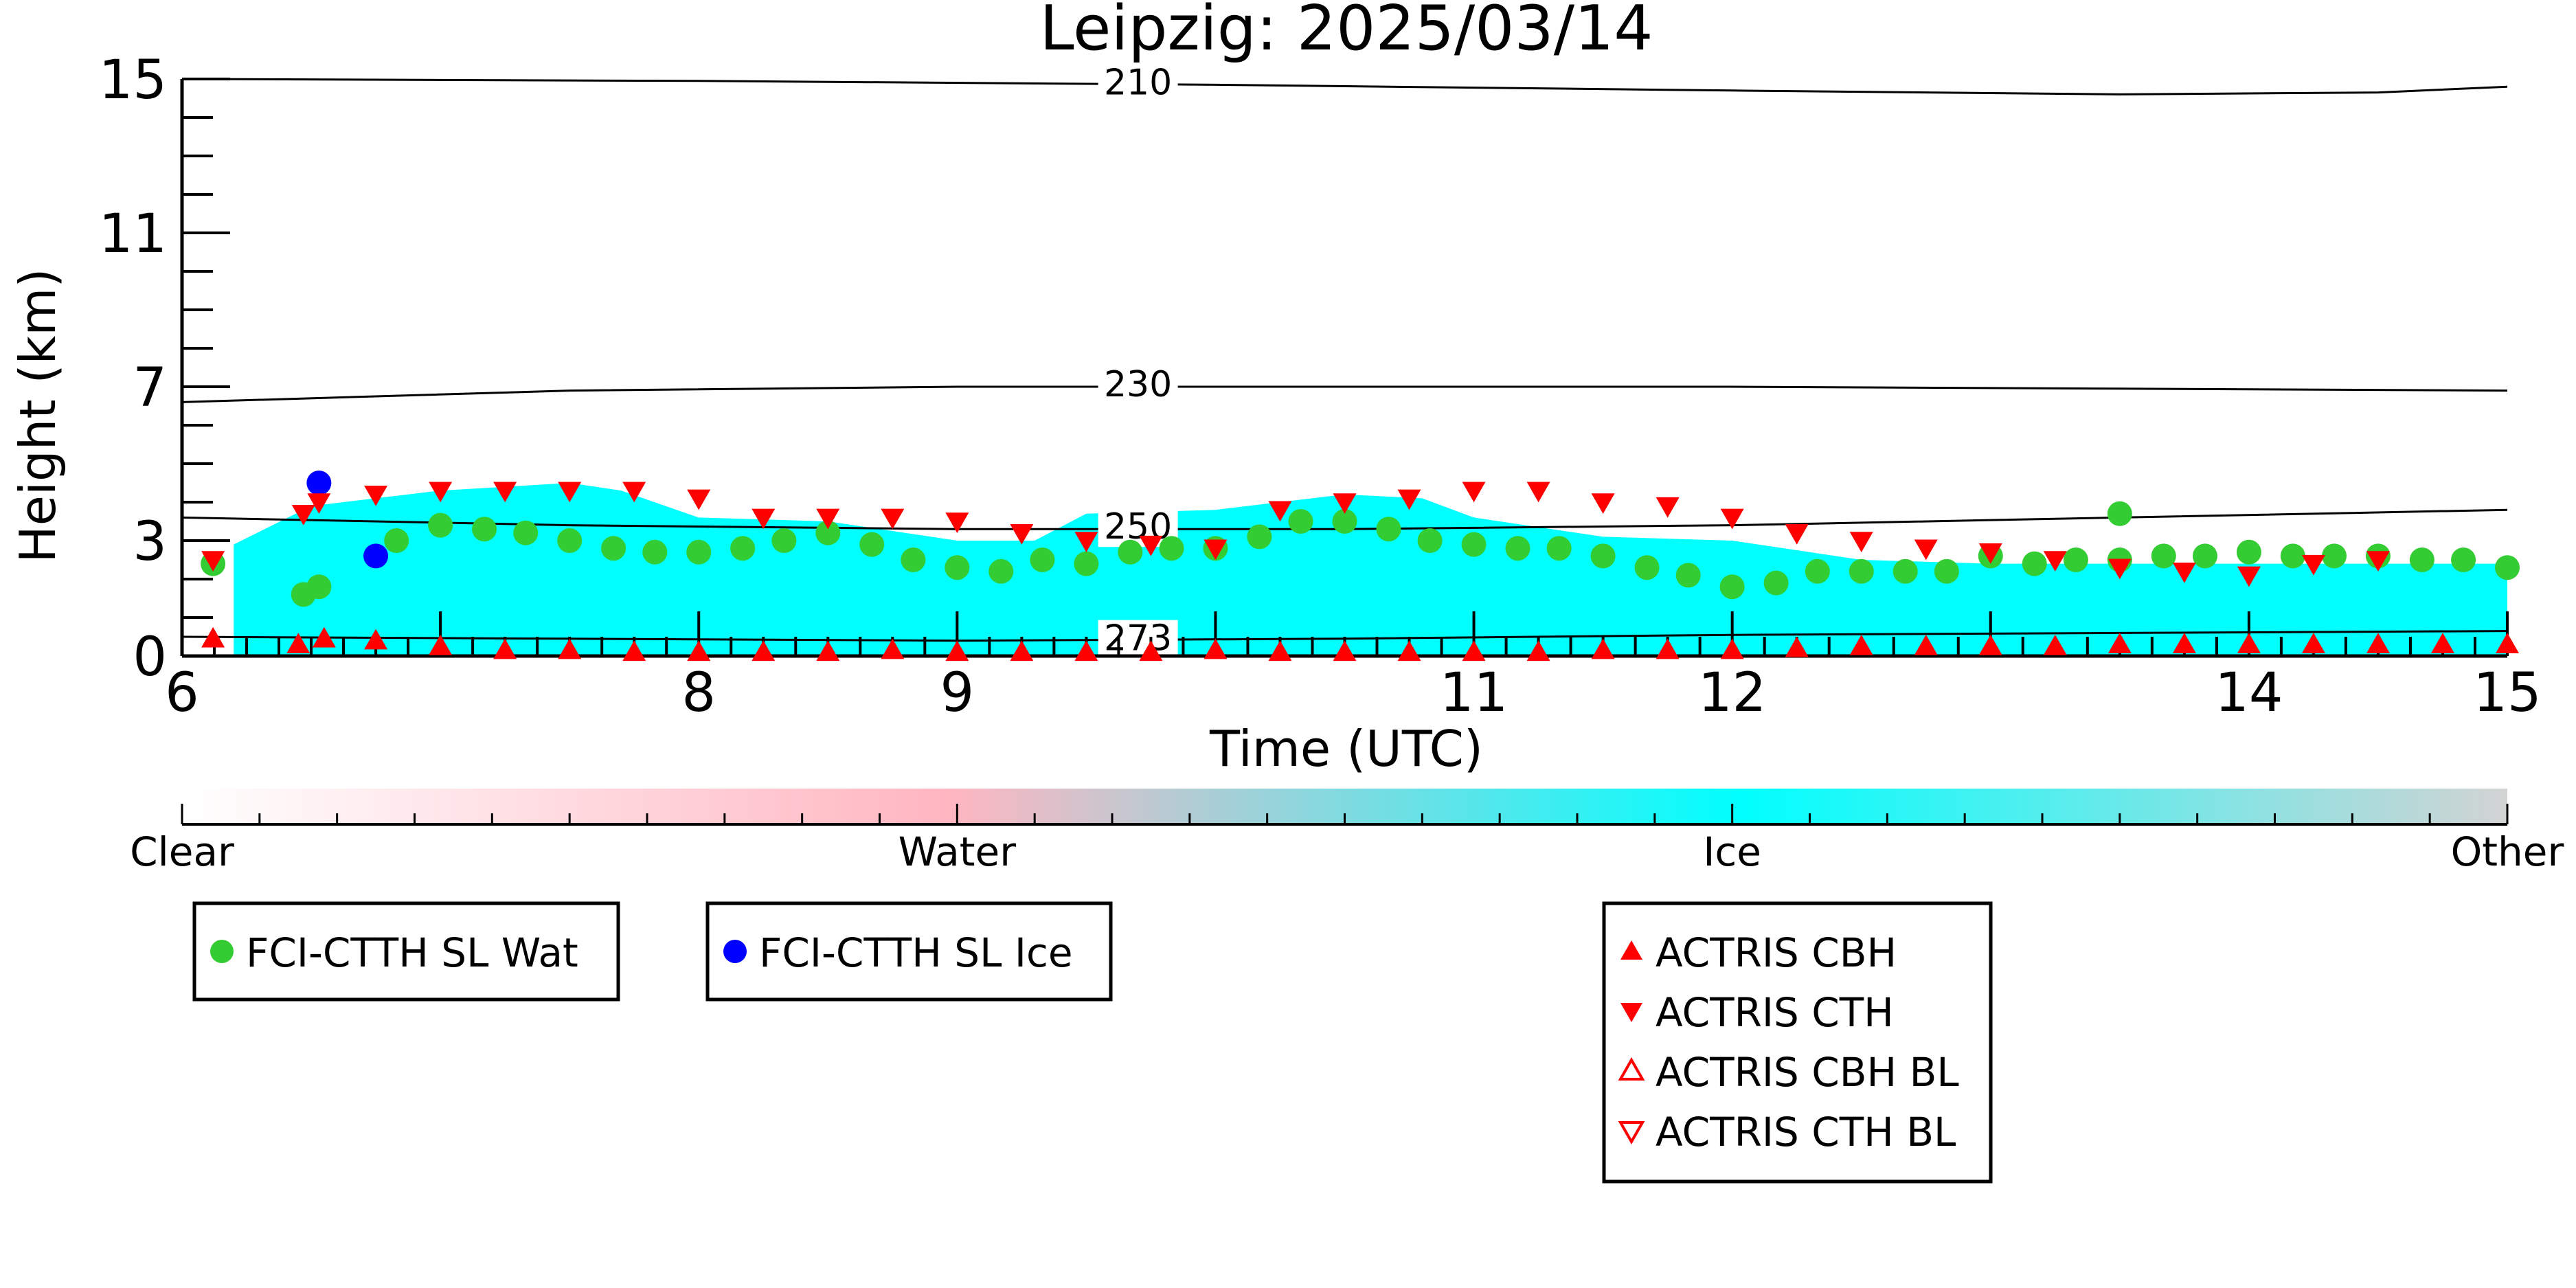 This screenshot has height=1288, width=2576. What do you see at coordinates (1775, 1012) in the screenshot?
I see `legend-label: ACTRIS CTH` at bounding box center [1775, 1012].